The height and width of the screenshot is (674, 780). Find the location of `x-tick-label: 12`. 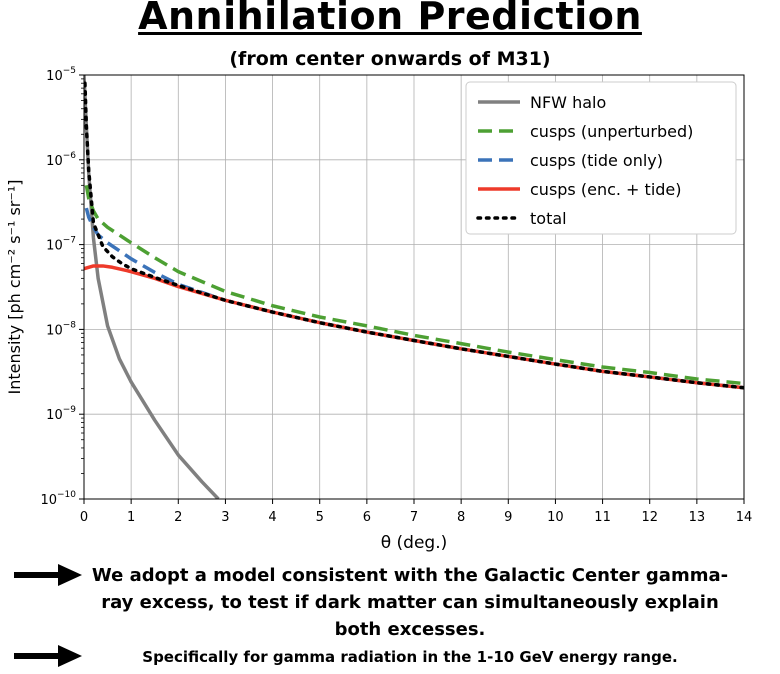

x-tick-label: 12 is located at coordinates (649, 517).